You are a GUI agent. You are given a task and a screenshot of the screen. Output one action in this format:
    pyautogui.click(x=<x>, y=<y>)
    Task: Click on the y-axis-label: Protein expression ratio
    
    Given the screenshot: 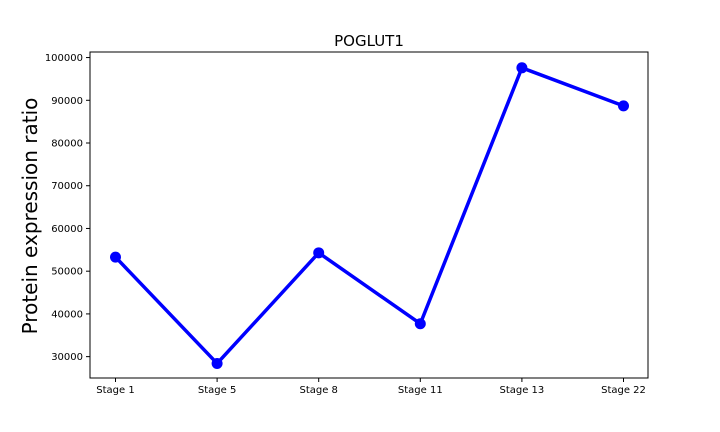 What is the action you would take?
    pyautogui.click(x=30, y=216)
    